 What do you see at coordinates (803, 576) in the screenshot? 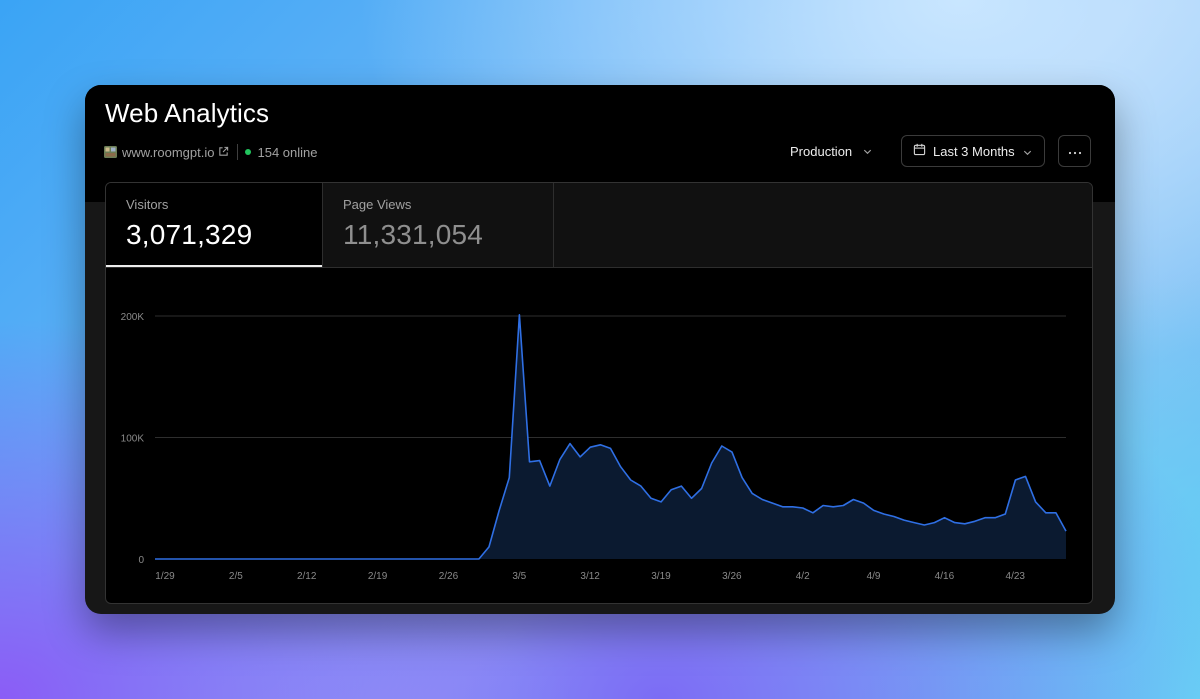
I see `x-tick-label: 4/2` at bounding box center [803, 576].